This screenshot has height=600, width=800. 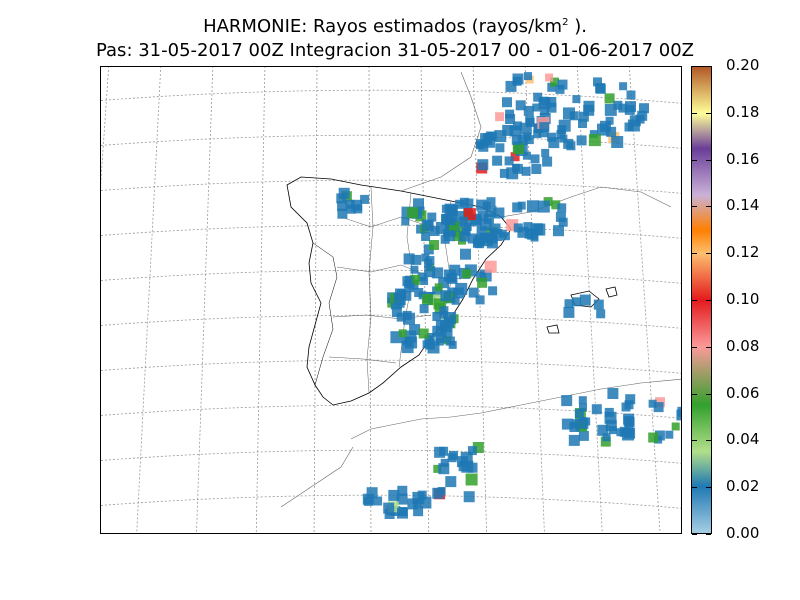 I want to click on chart-title-line1: HARMONIE: Rayos estimados (rayos/km2 )., so click(x=395, y=26).